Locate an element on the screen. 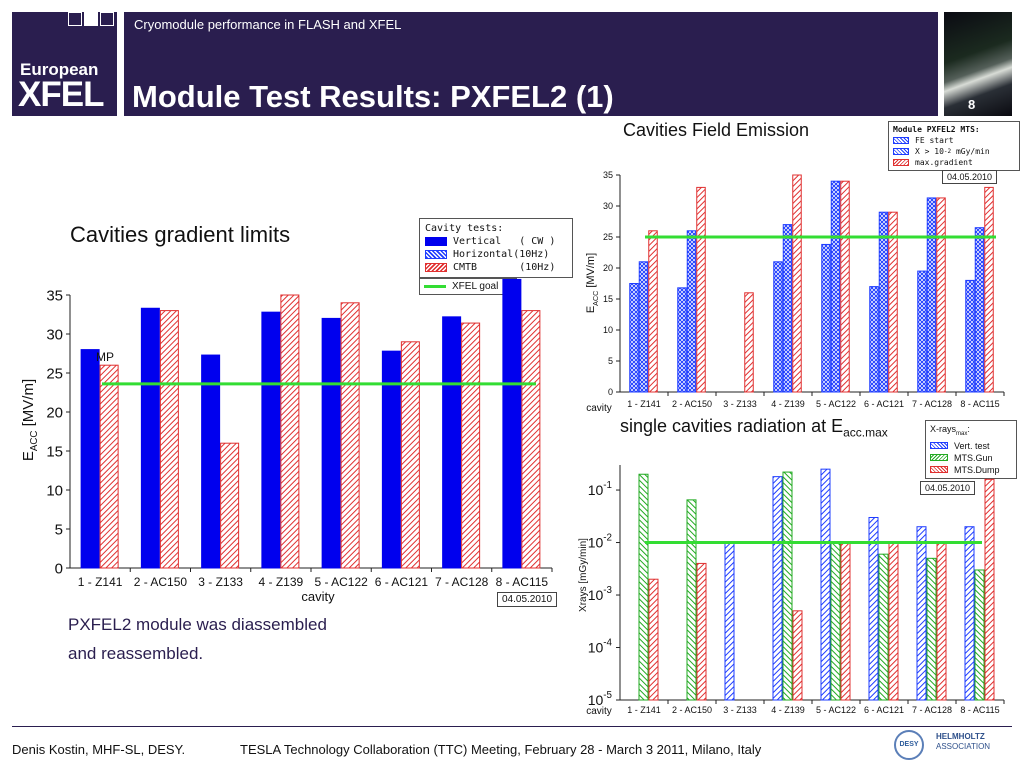  legend-item-cmtb: CMTB (10Hz) is located at coordinates (496, 267).